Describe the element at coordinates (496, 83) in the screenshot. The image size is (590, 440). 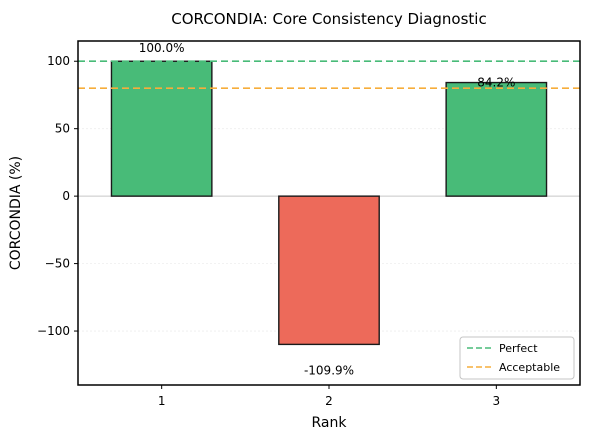
I see `value-label-3: 84.2%` at that location.